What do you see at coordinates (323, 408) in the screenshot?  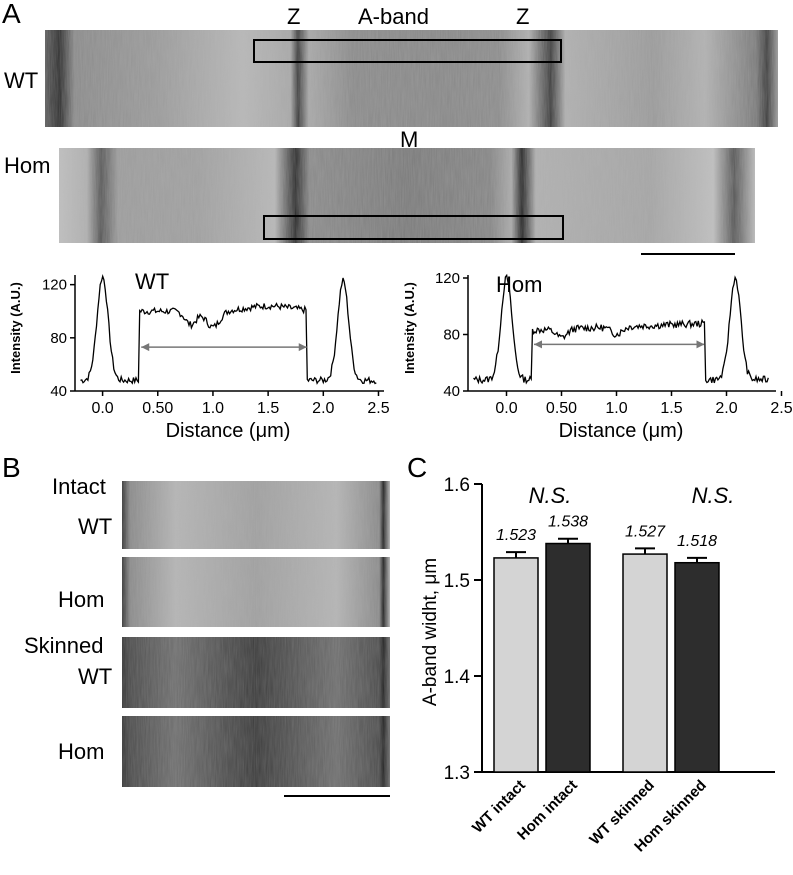 I see `wt-xtick-label: 2.0` at bounding box center [323, 408].